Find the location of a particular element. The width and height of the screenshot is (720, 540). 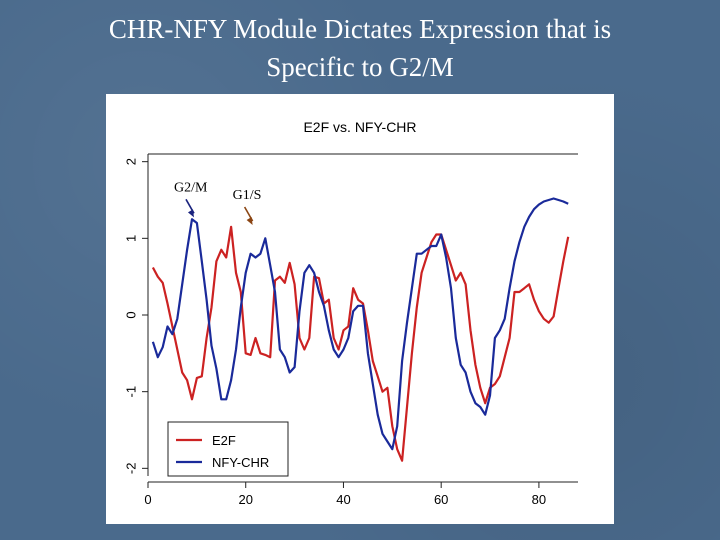

chart-title: E2F vs. NFY-CHR is located at coordinates (359, 127).